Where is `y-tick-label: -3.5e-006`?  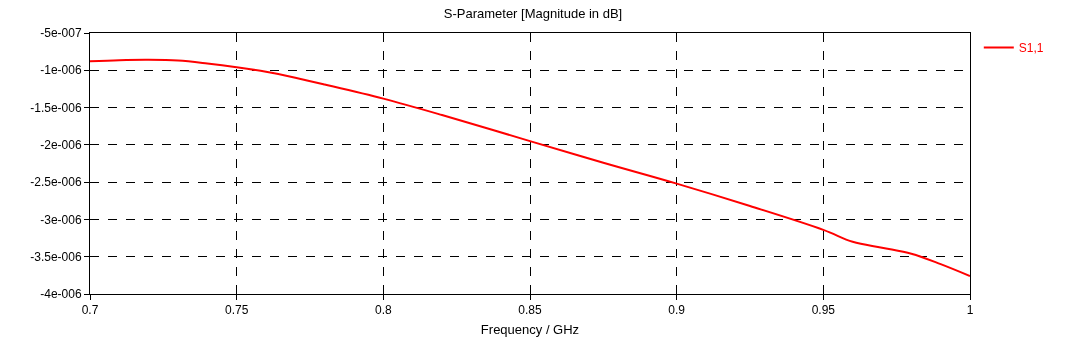 y-tick-label: -3.5e-006 is located at coordinates (56, 256).